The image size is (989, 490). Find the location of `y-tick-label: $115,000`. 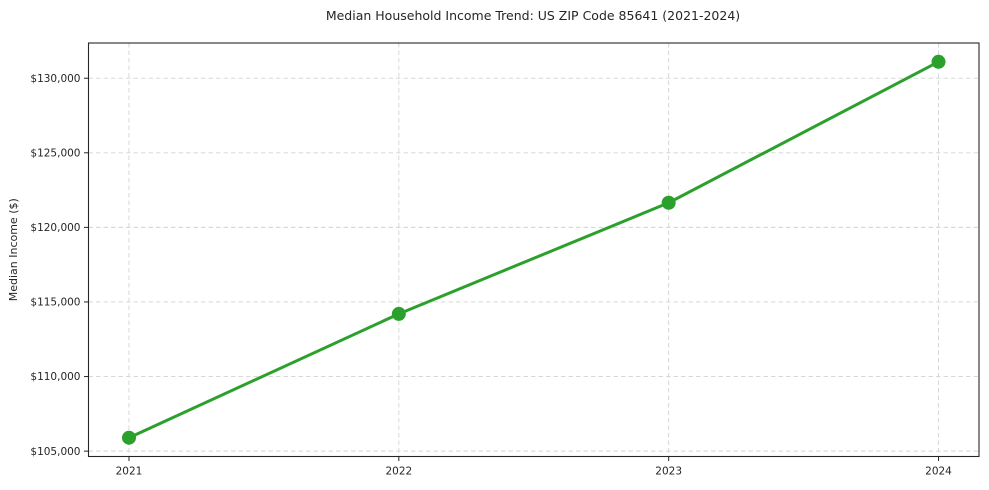

y-tick-label: $115,000 is located at coordinates (55, 303).